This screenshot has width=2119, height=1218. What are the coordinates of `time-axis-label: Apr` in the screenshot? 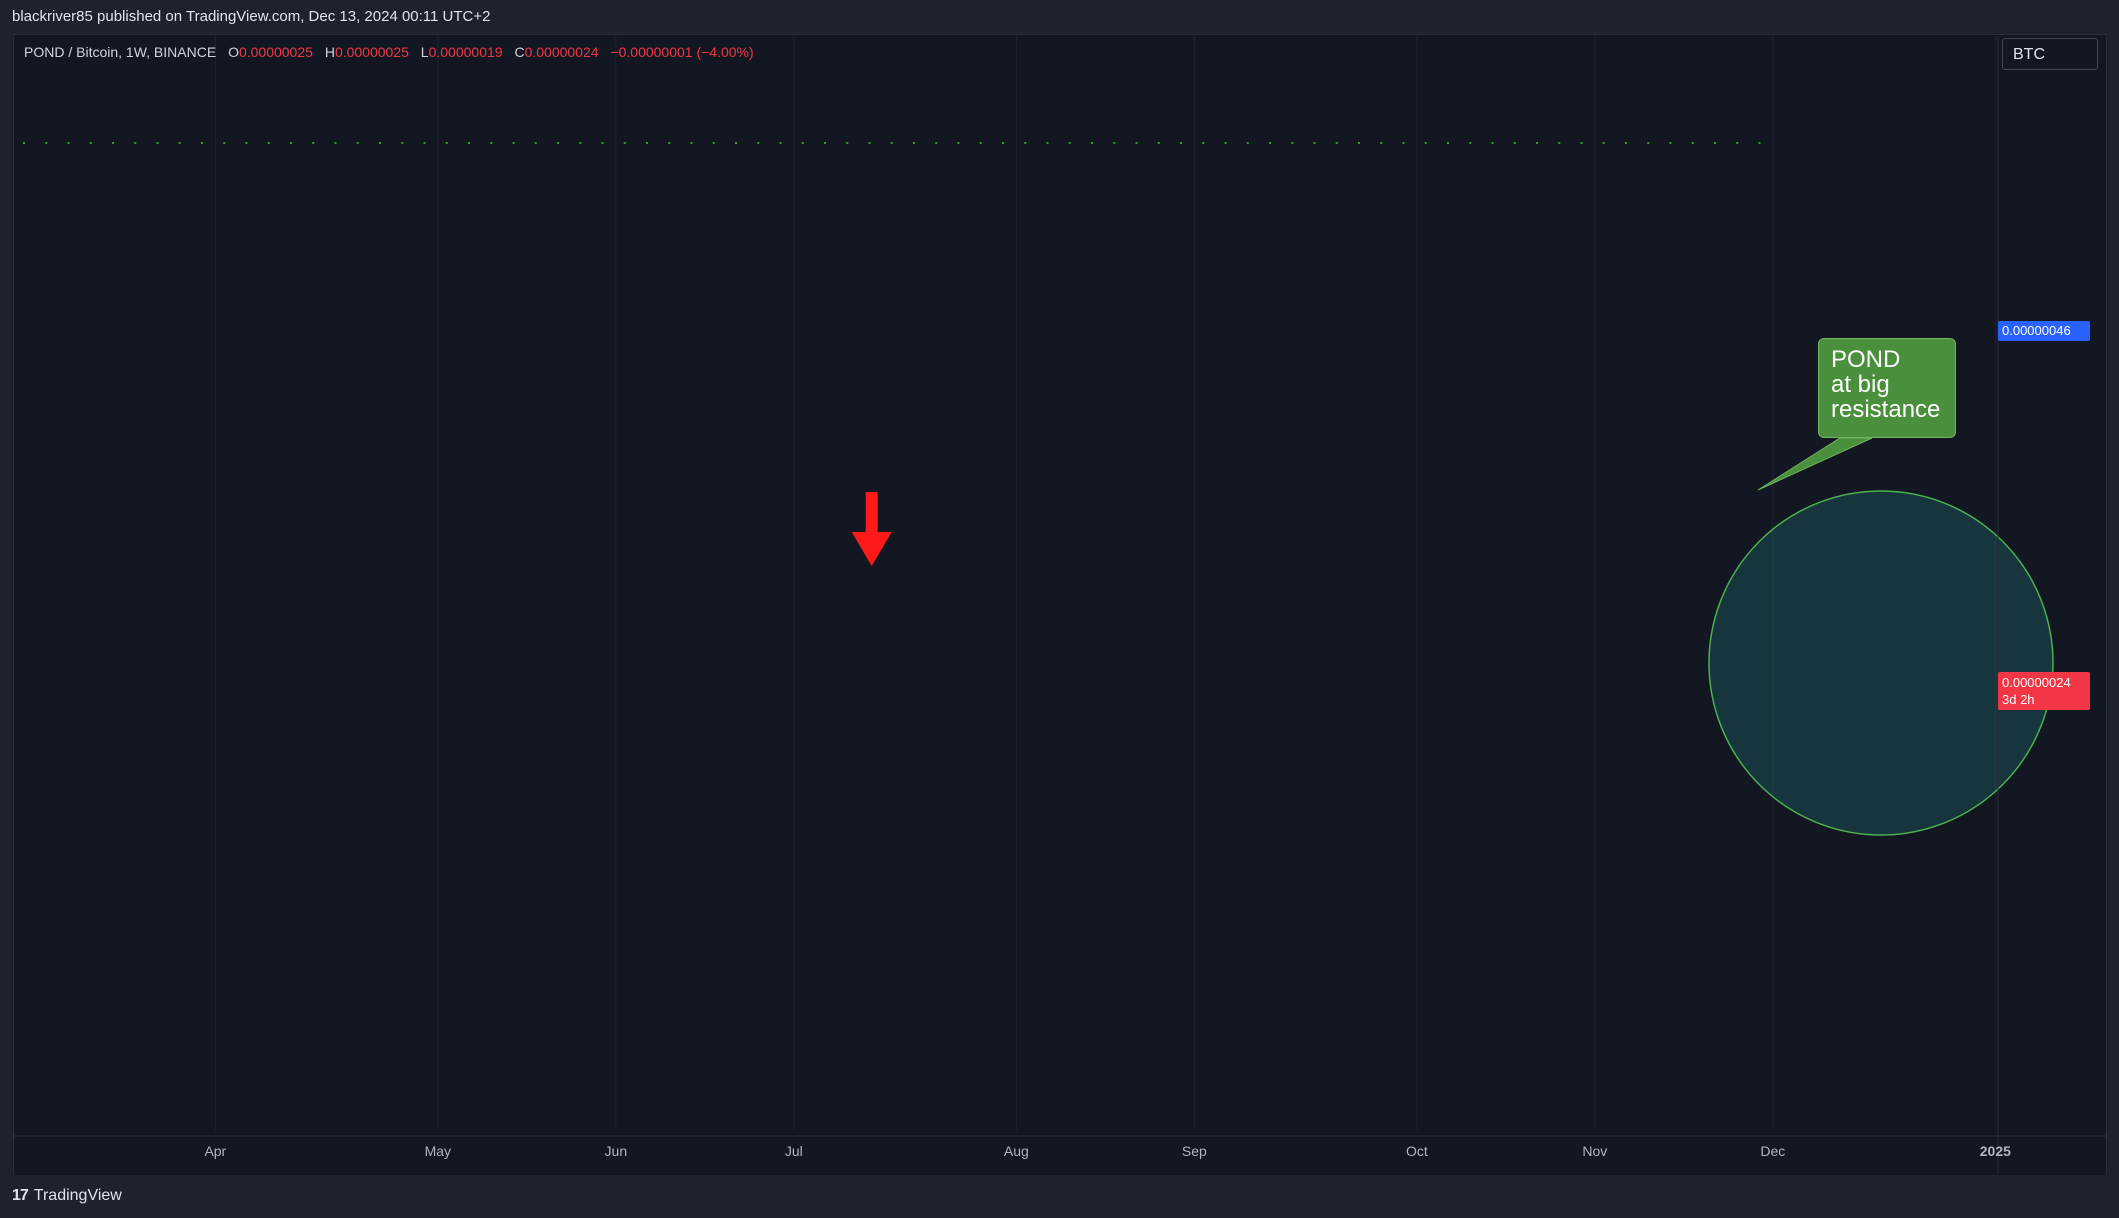 It's located at (215, 1151).